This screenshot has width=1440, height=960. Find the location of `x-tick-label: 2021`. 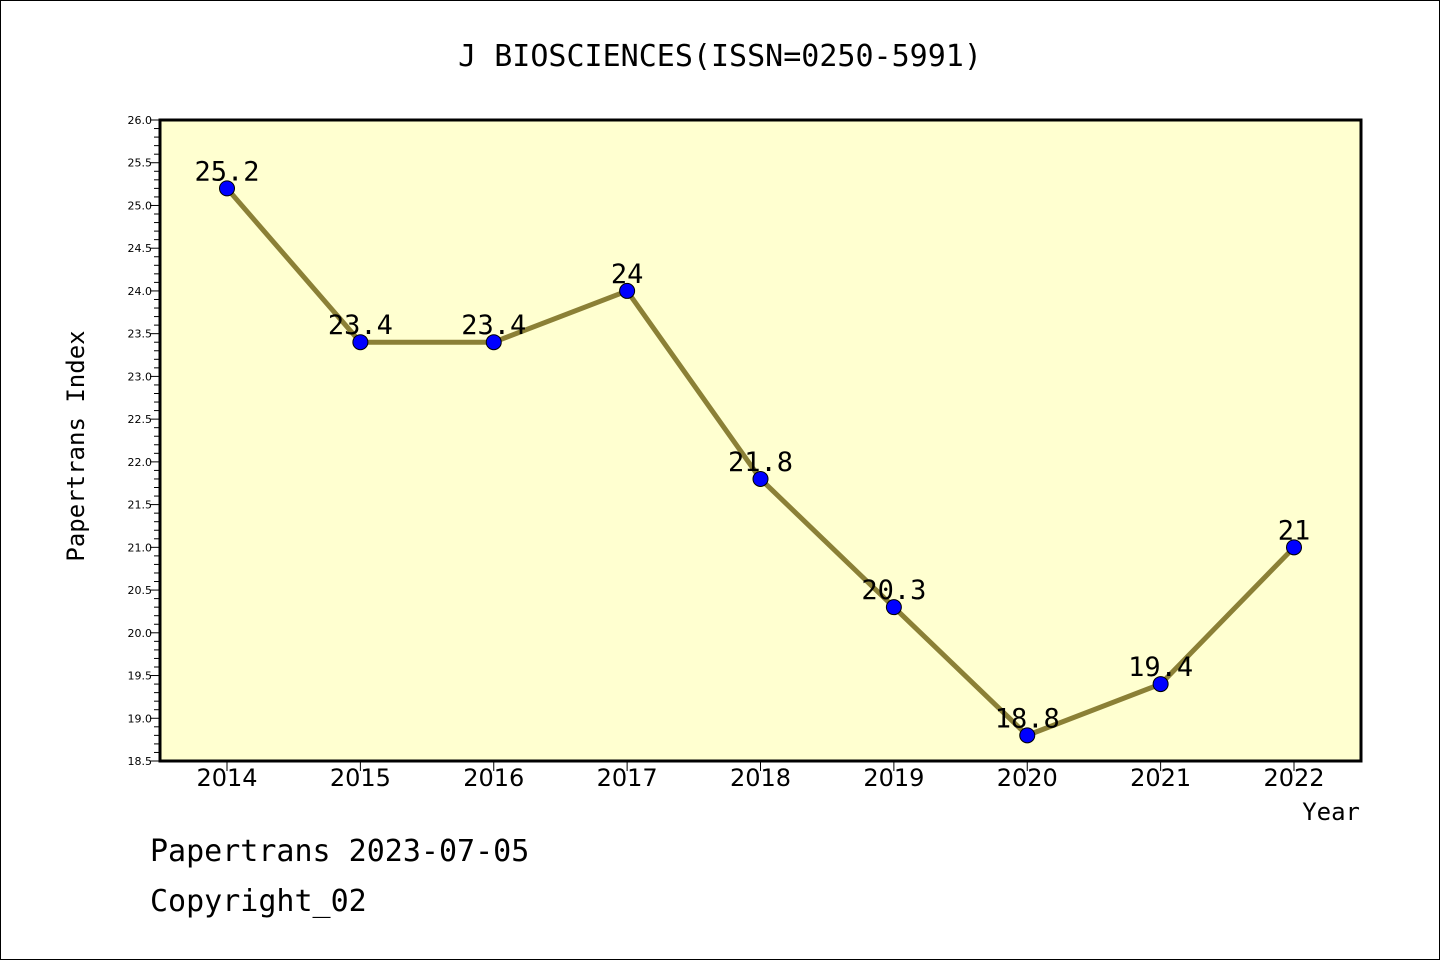

x-tick-label: 2021 is located at coordinates (1160, 778).